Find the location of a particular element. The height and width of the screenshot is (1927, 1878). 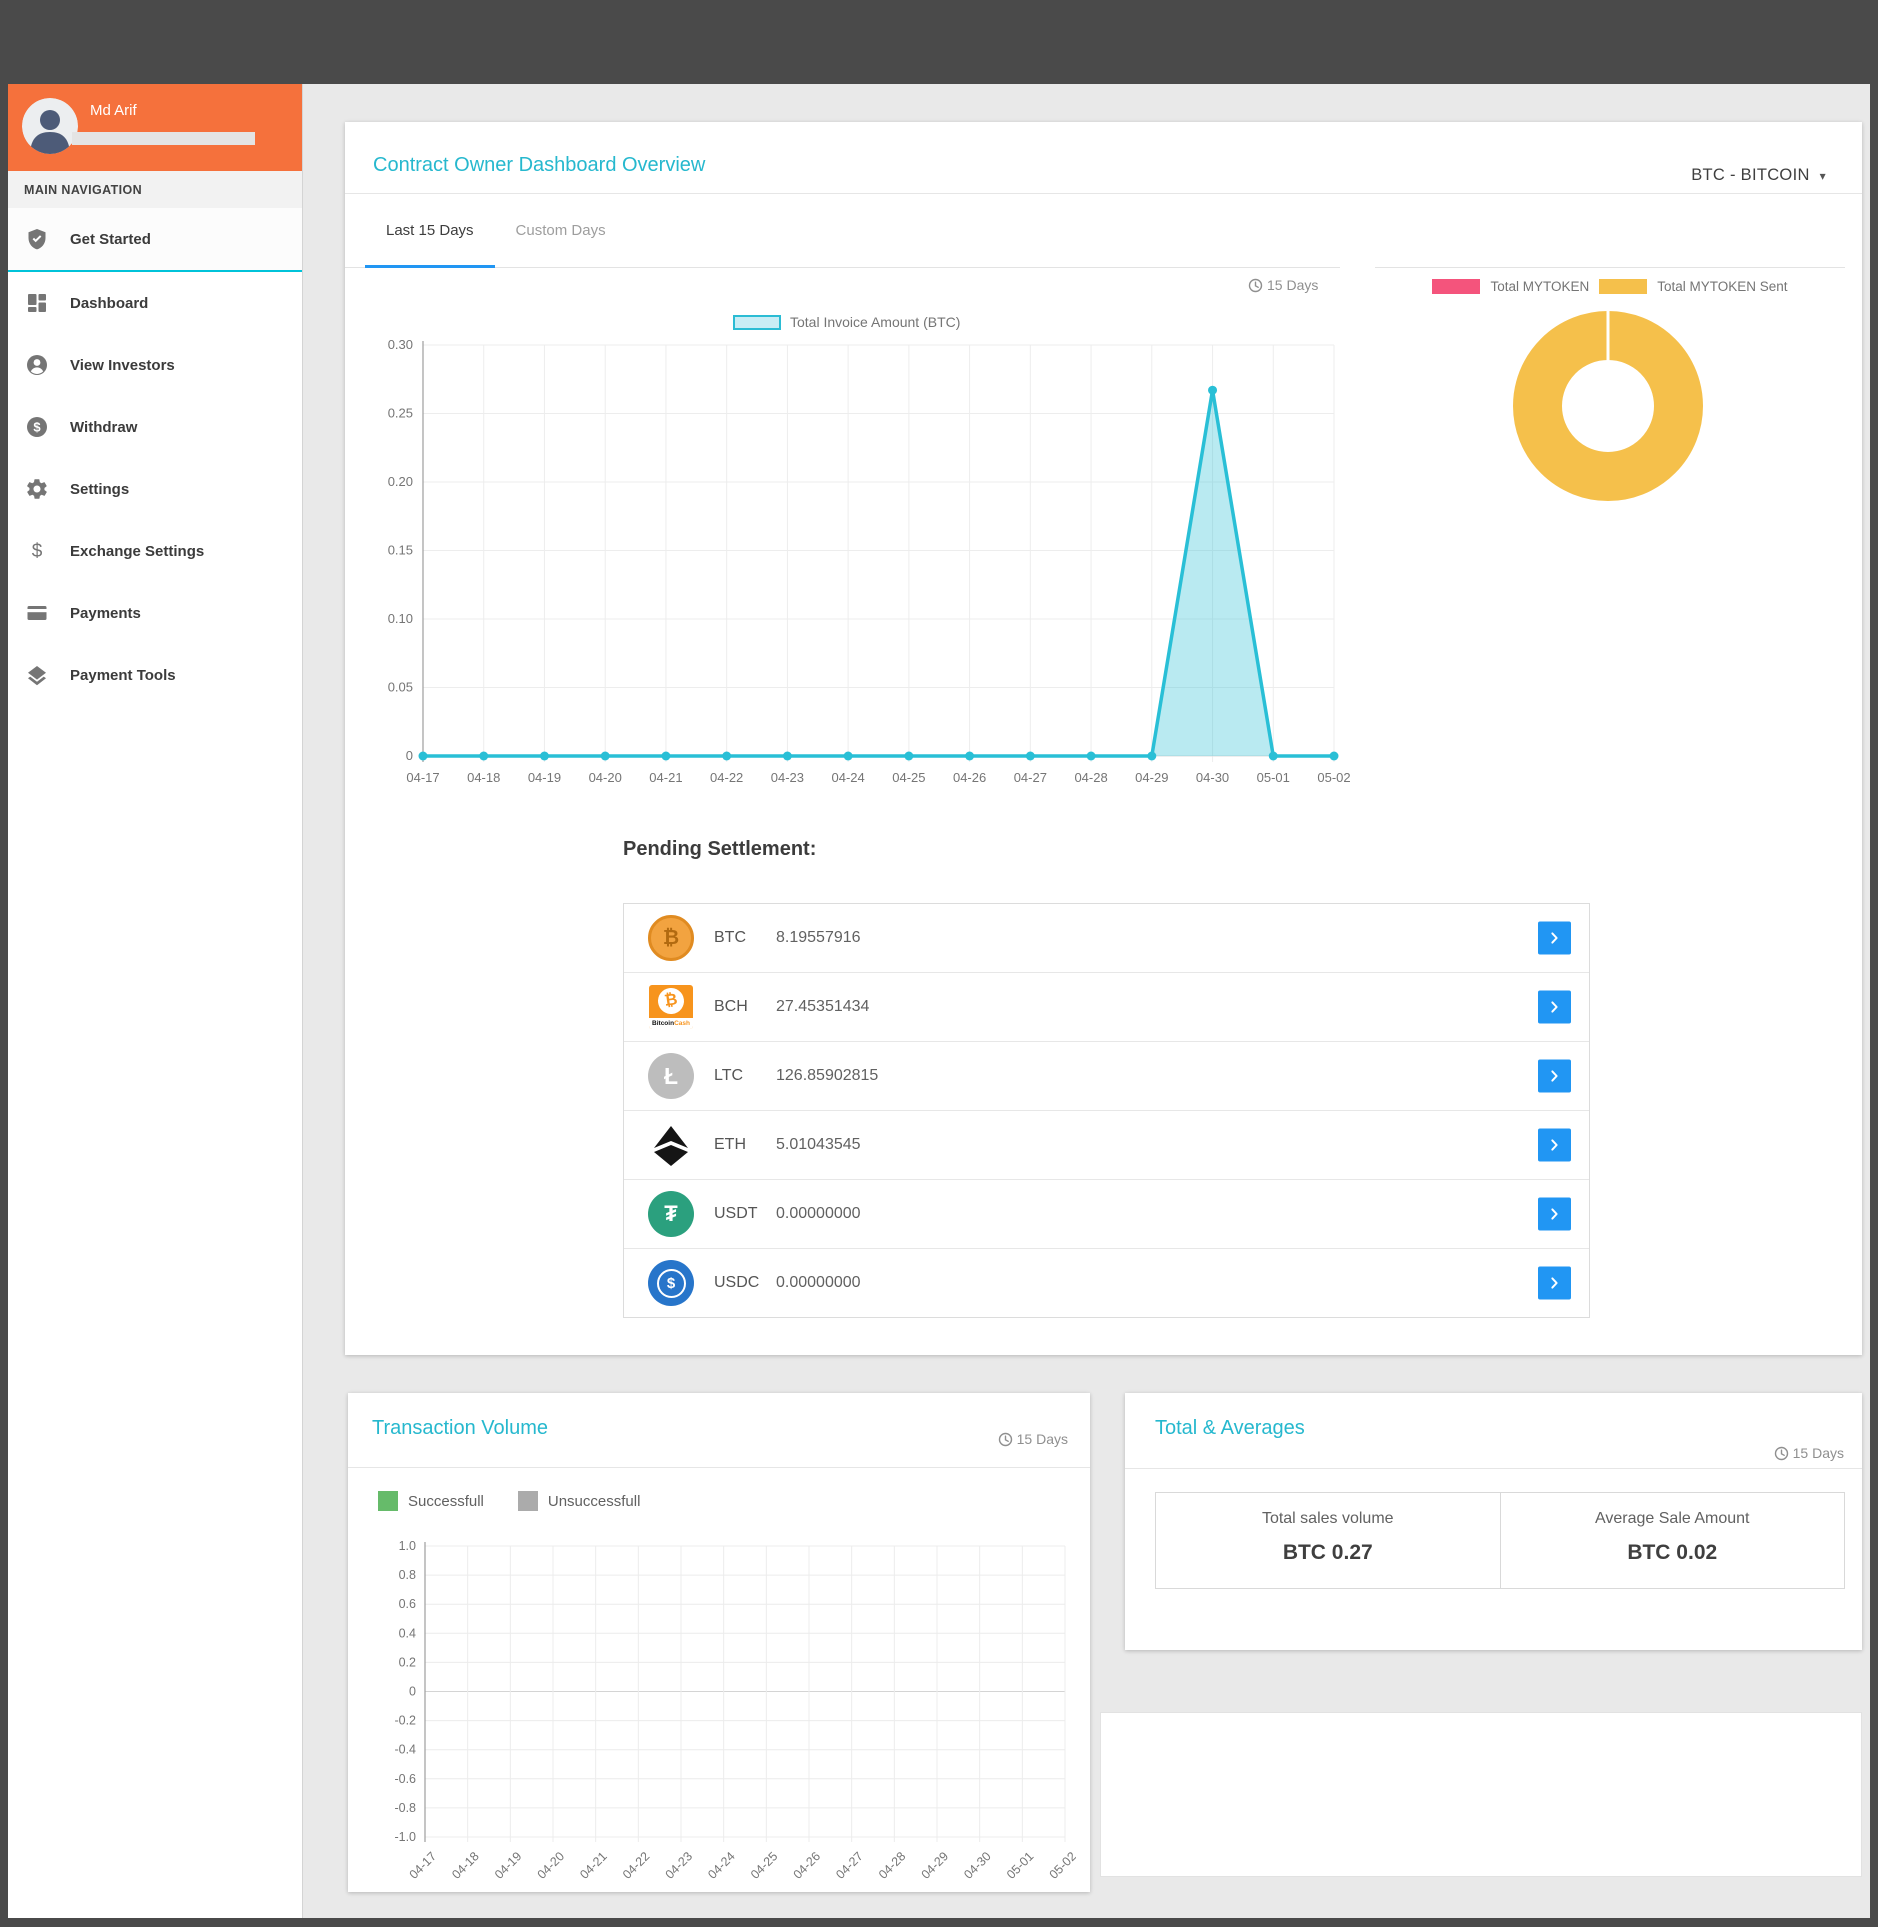

sidebar-item-label: Get Started is located at coordinates (110, 239).